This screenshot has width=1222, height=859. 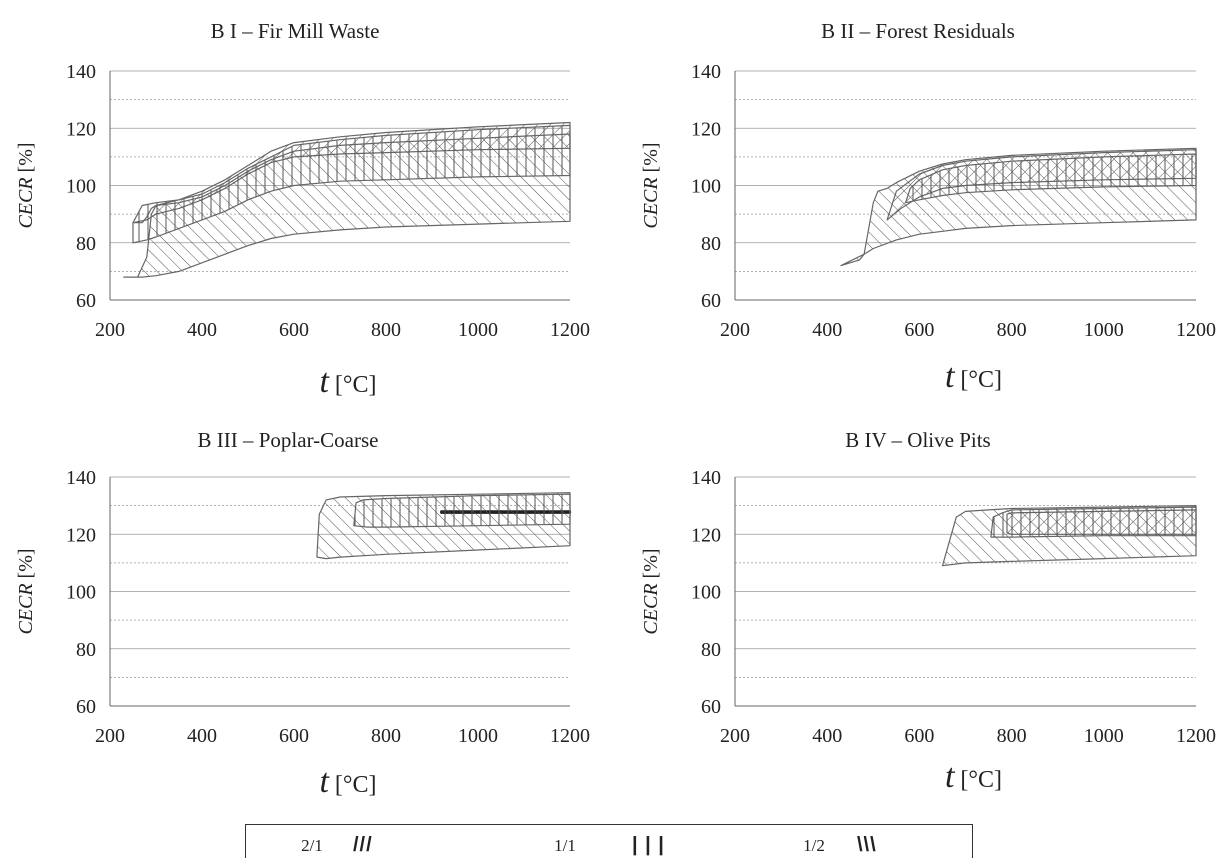 I want to click on chart-title: B I – Fir Mill Waste, so click(x=295, y=31).